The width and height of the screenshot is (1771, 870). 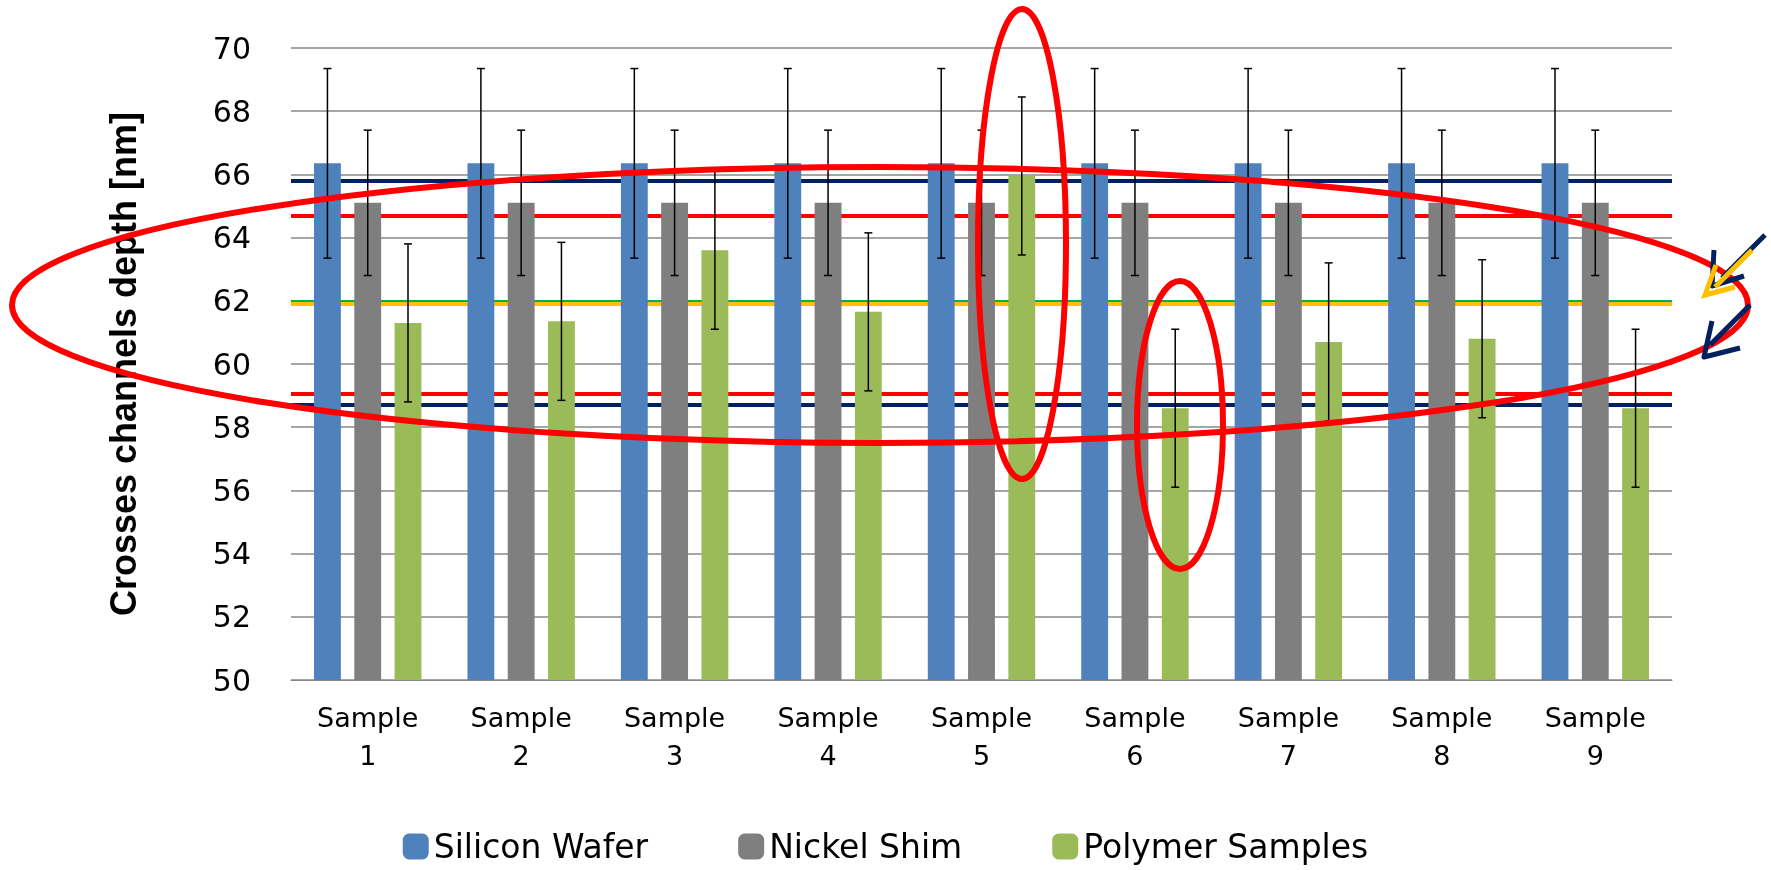 What do you see at coordinates (231, 427) in the screenshot?
I see `y-tick-label: 58` at bounding box center [231, 427].